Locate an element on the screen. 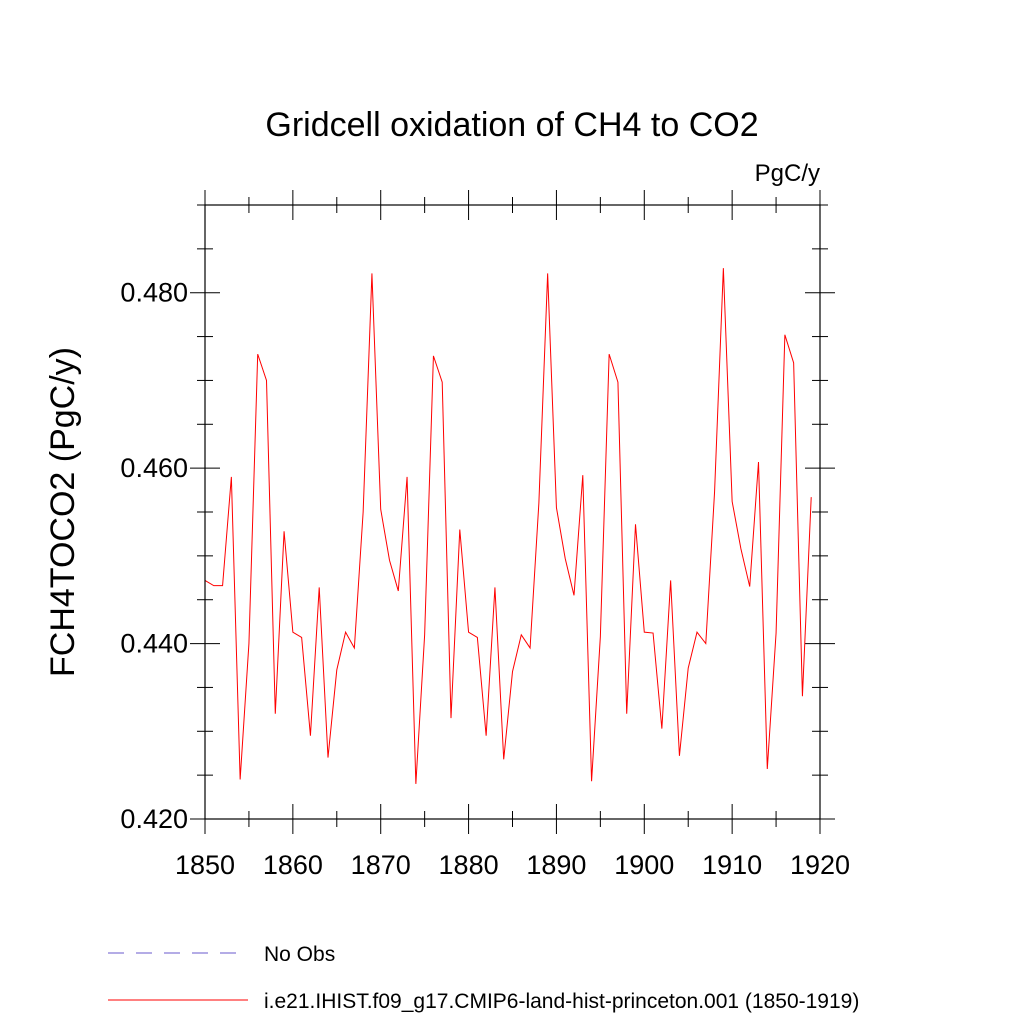 This screenshot has width=1024, height=1024. y-tick-label: 0.480 is located at coordinates (154, 293).